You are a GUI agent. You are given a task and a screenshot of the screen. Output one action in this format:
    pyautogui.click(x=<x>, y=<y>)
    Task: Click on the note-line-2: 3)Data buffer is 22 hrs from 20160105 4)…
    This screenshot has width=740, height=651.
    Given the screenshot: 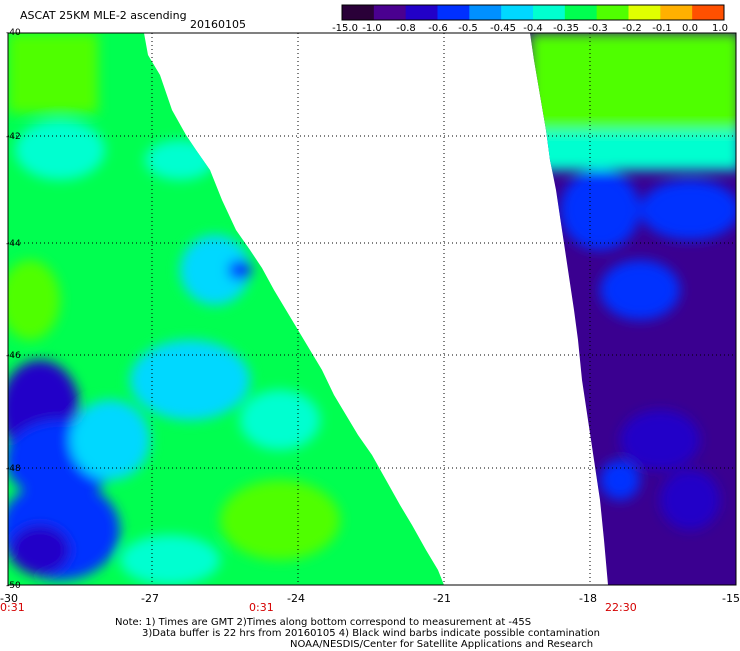 What is the action you would take?
    pyautogui.click(x=371, y=633)
    